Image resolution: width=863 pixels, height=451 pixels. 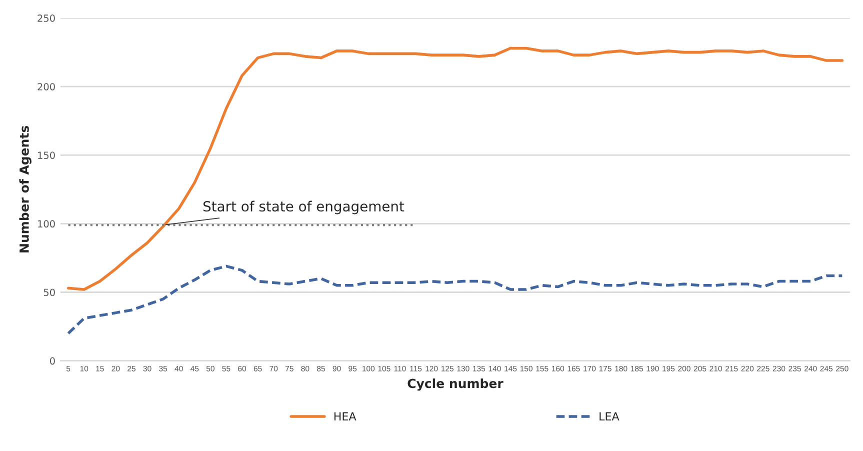 What do you see at coordinates (46, 86) in the screenshot?
I see `y-tick-label: 200` at bounding box center [46, 86].